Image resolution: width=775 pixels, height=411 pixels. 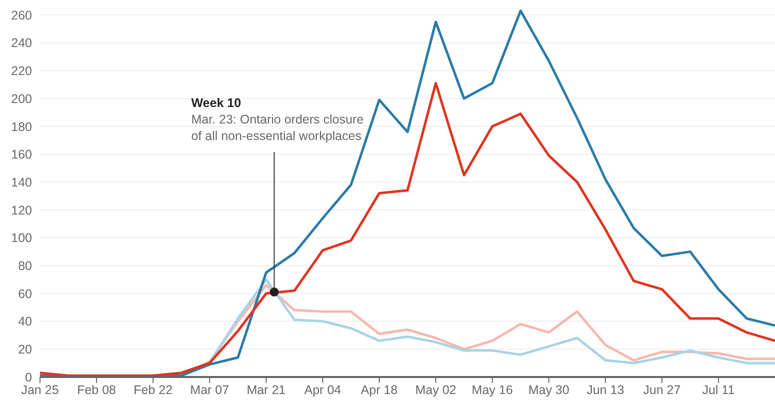 I want to click on x-tick-label: Apr 18, so click(x=379, y=389).